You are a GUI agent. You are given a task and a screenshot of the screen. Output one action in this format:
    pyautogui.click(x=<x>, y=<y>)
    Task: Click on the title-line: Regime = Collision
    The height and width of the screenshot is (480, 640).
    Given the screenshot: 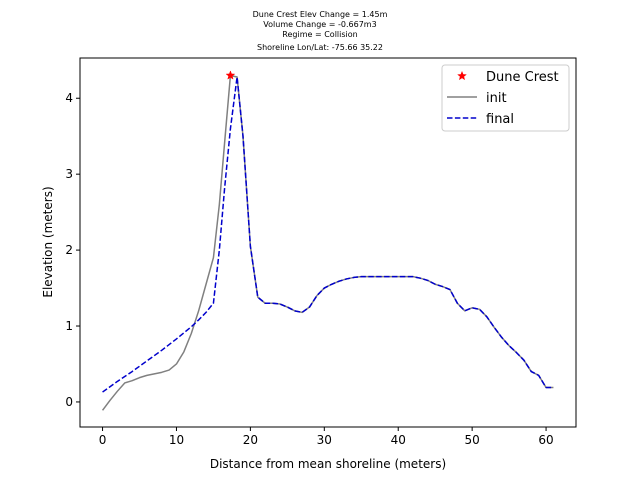 What is the action you would take?
    pyautogui.click(x=319, y=34)
    